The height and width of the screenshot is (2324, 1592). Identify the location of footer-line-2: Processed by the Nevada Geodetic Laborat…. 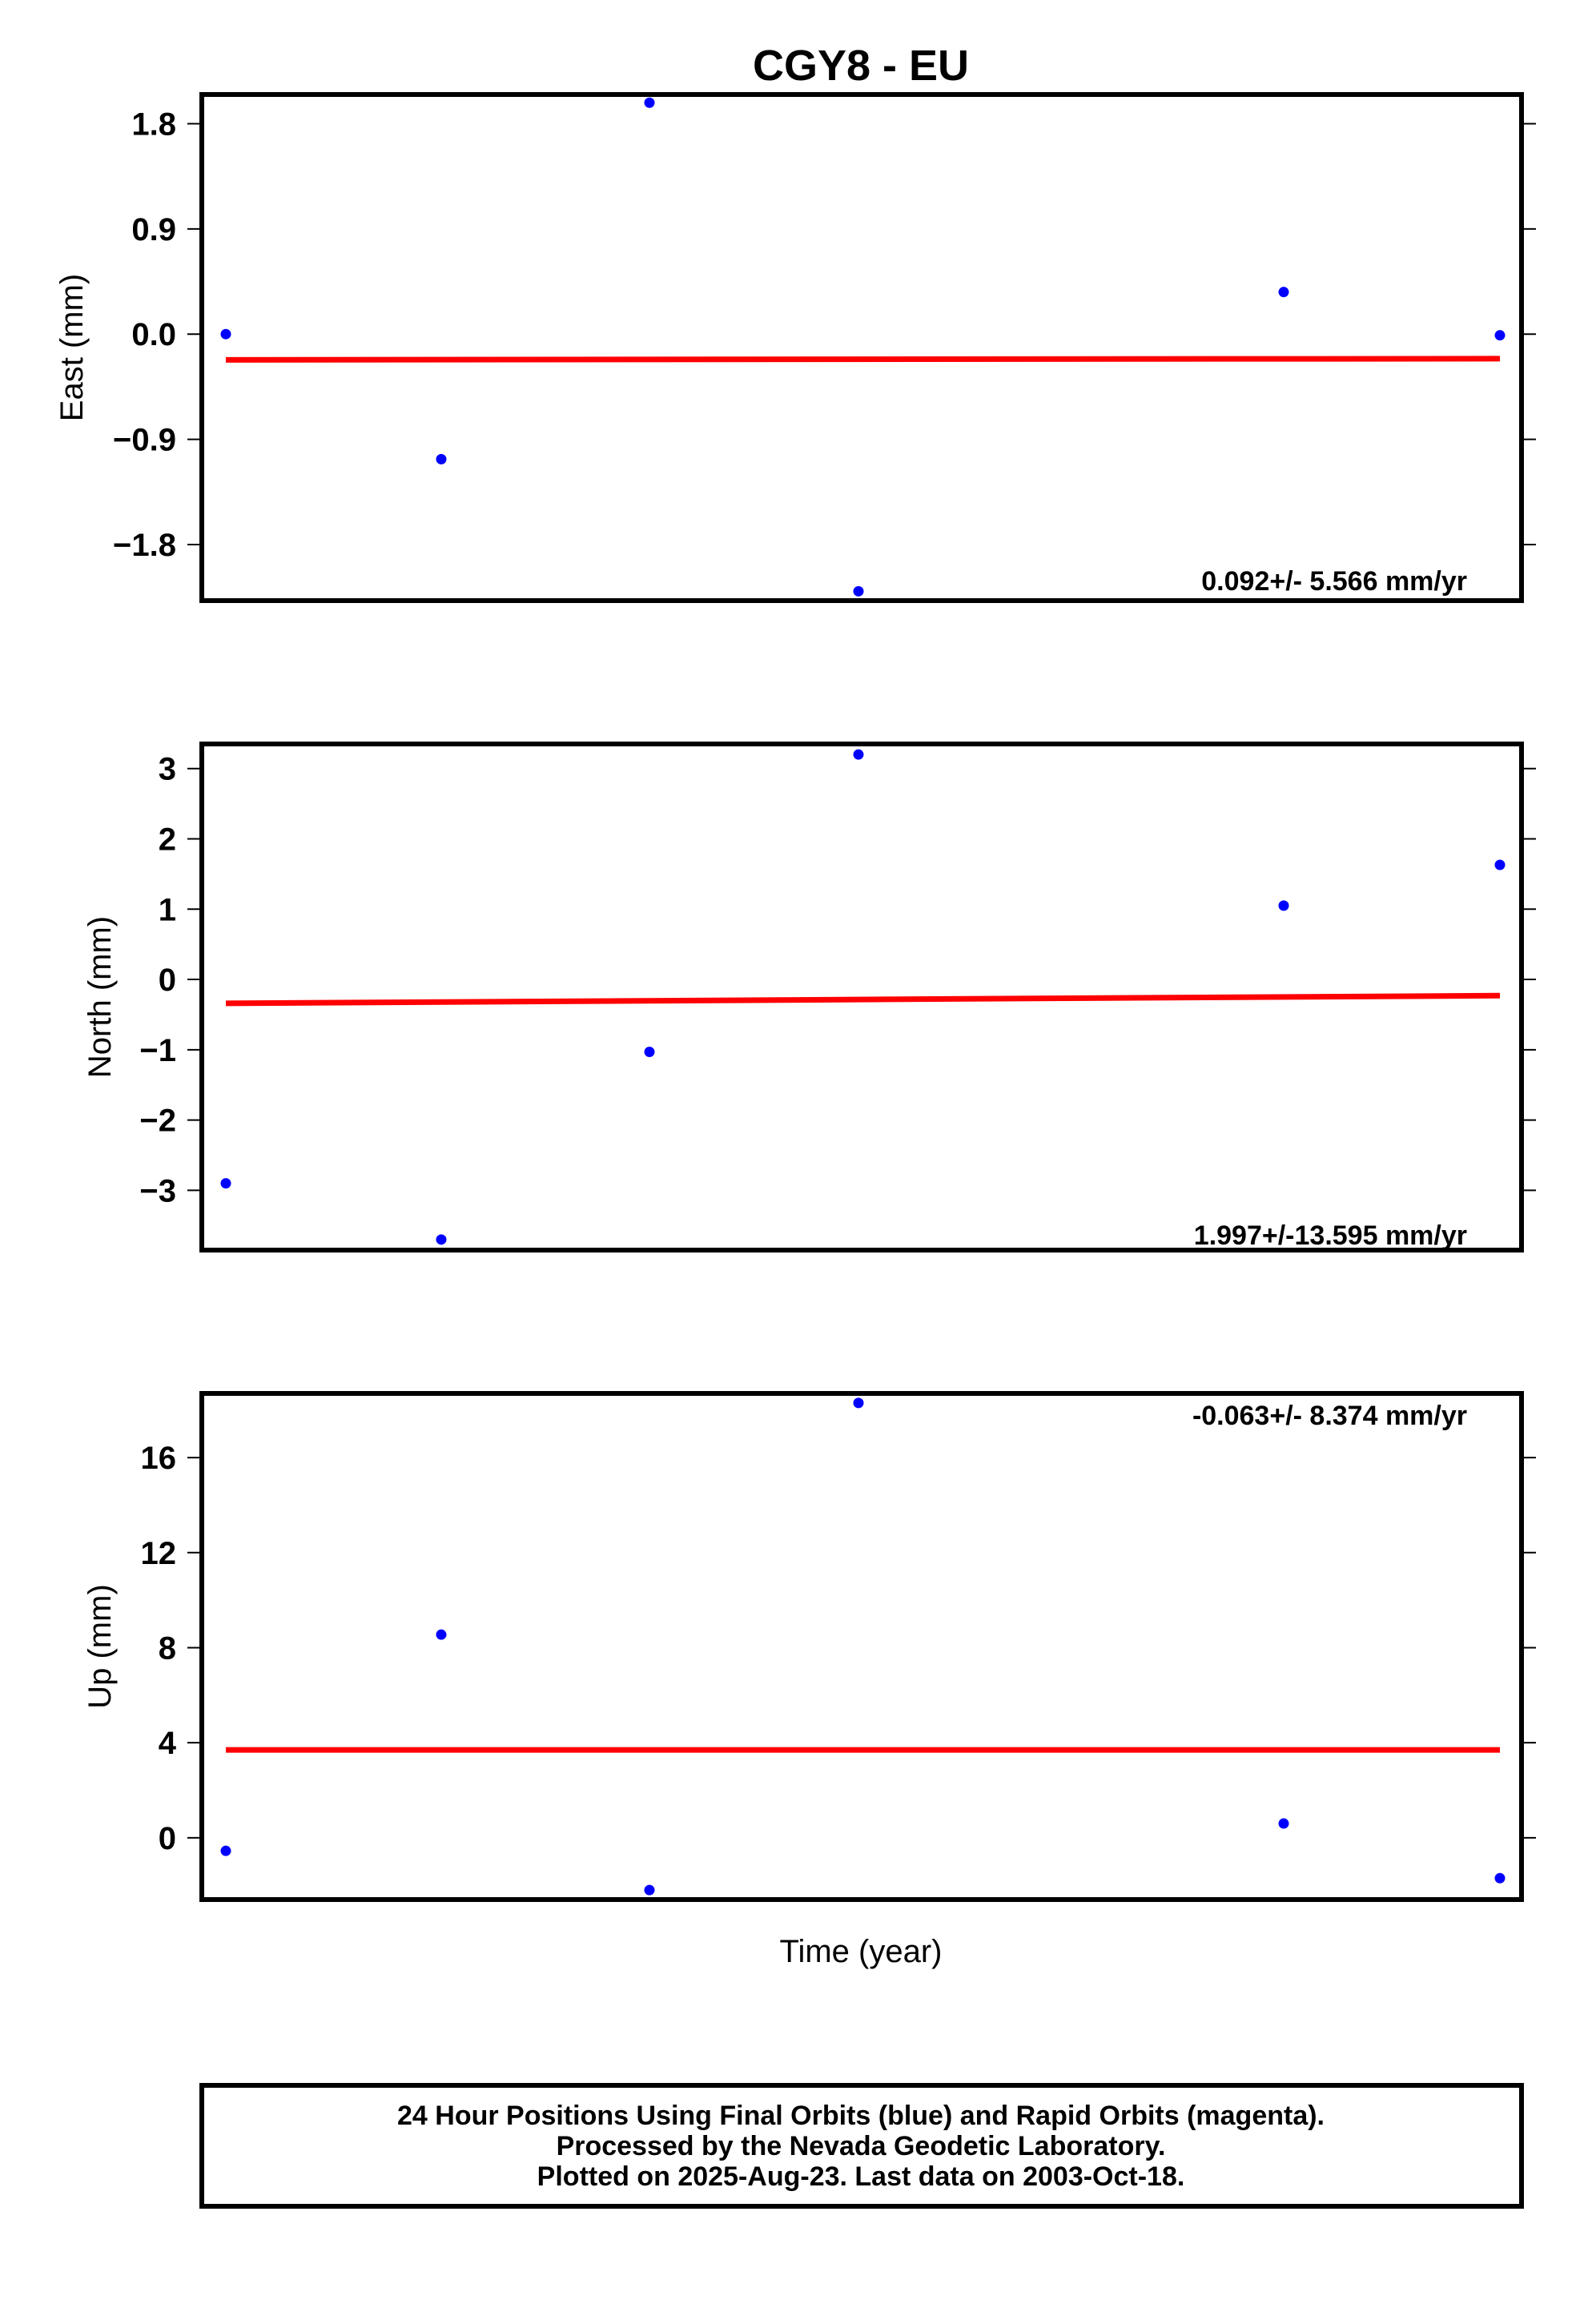
(861, 2146).